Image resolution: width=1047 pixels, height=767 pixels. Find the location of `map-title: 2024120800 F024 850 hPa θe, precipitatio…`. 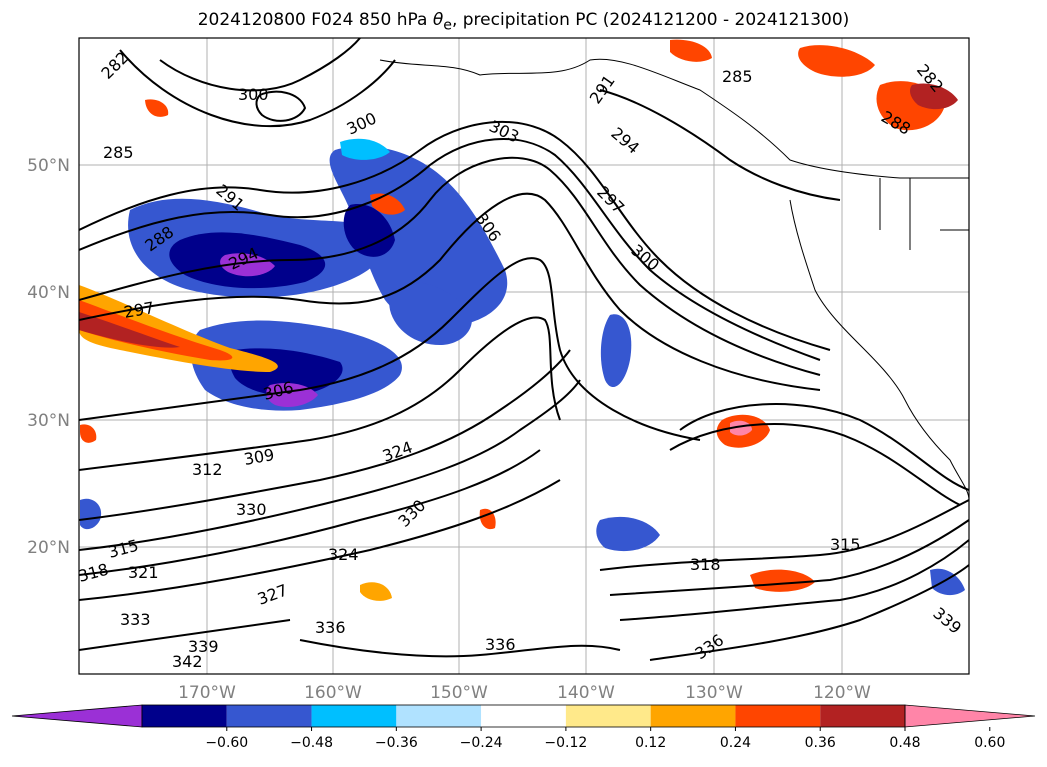

map-title: 2024120800 F024 850 hPa θe, precipitatio… is located at coordinates (523, 21).